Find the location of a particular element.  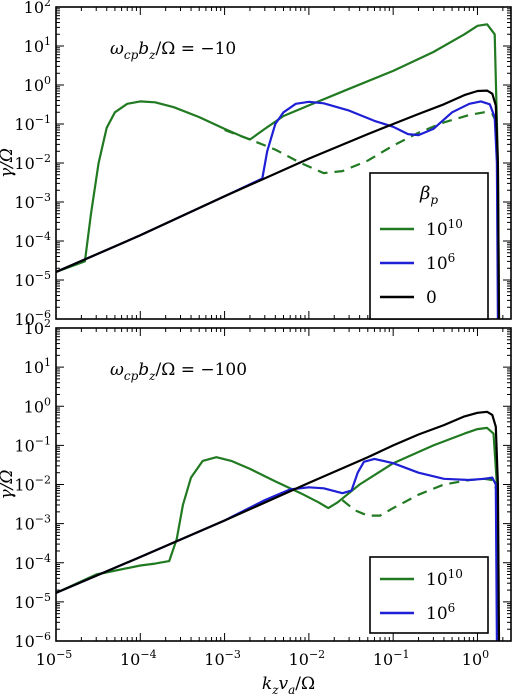

legend-label: 0 is located at coordinates (431, 298).